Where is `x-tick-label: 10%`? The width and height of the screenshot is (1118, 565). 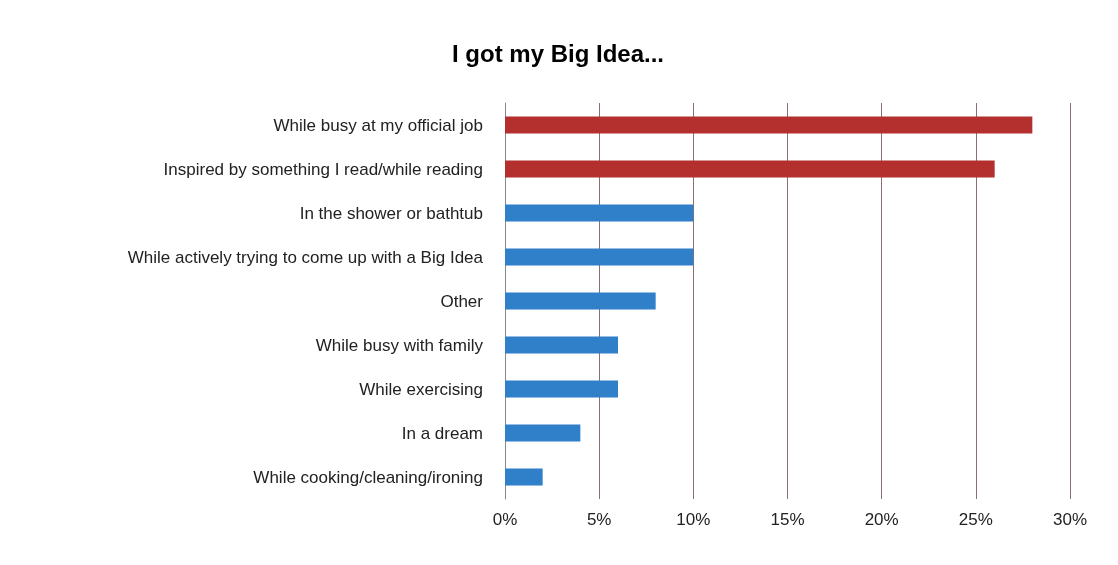
x-tick-label: 10% is located at coordinates (693, 519).